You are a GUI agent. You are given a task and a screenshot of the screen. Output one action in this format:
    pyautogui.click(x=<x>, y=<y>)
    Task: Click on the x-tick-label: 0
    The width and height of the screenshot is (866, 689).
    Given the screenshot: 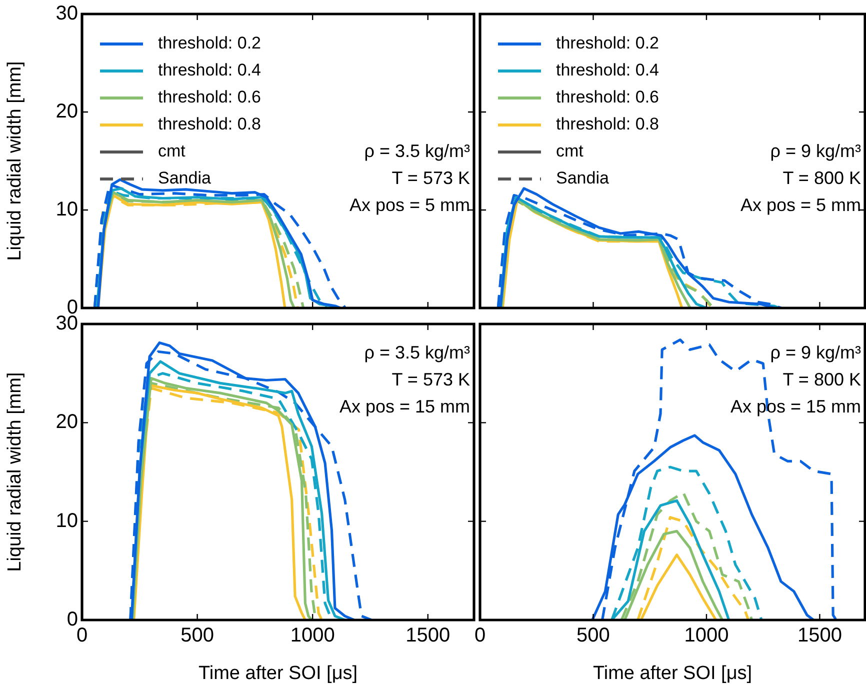 What is the action you would take?
    pyautogui.click(x=480, y=635)
    